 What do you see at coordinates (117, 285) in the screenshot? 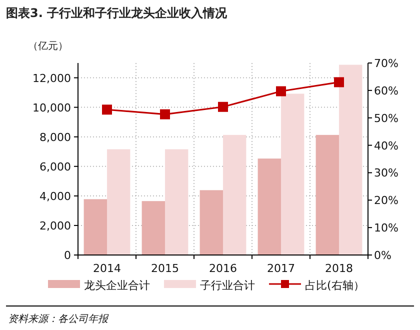
I see `legend-label: 龙头企业合计` at bounding box center [117, 285].